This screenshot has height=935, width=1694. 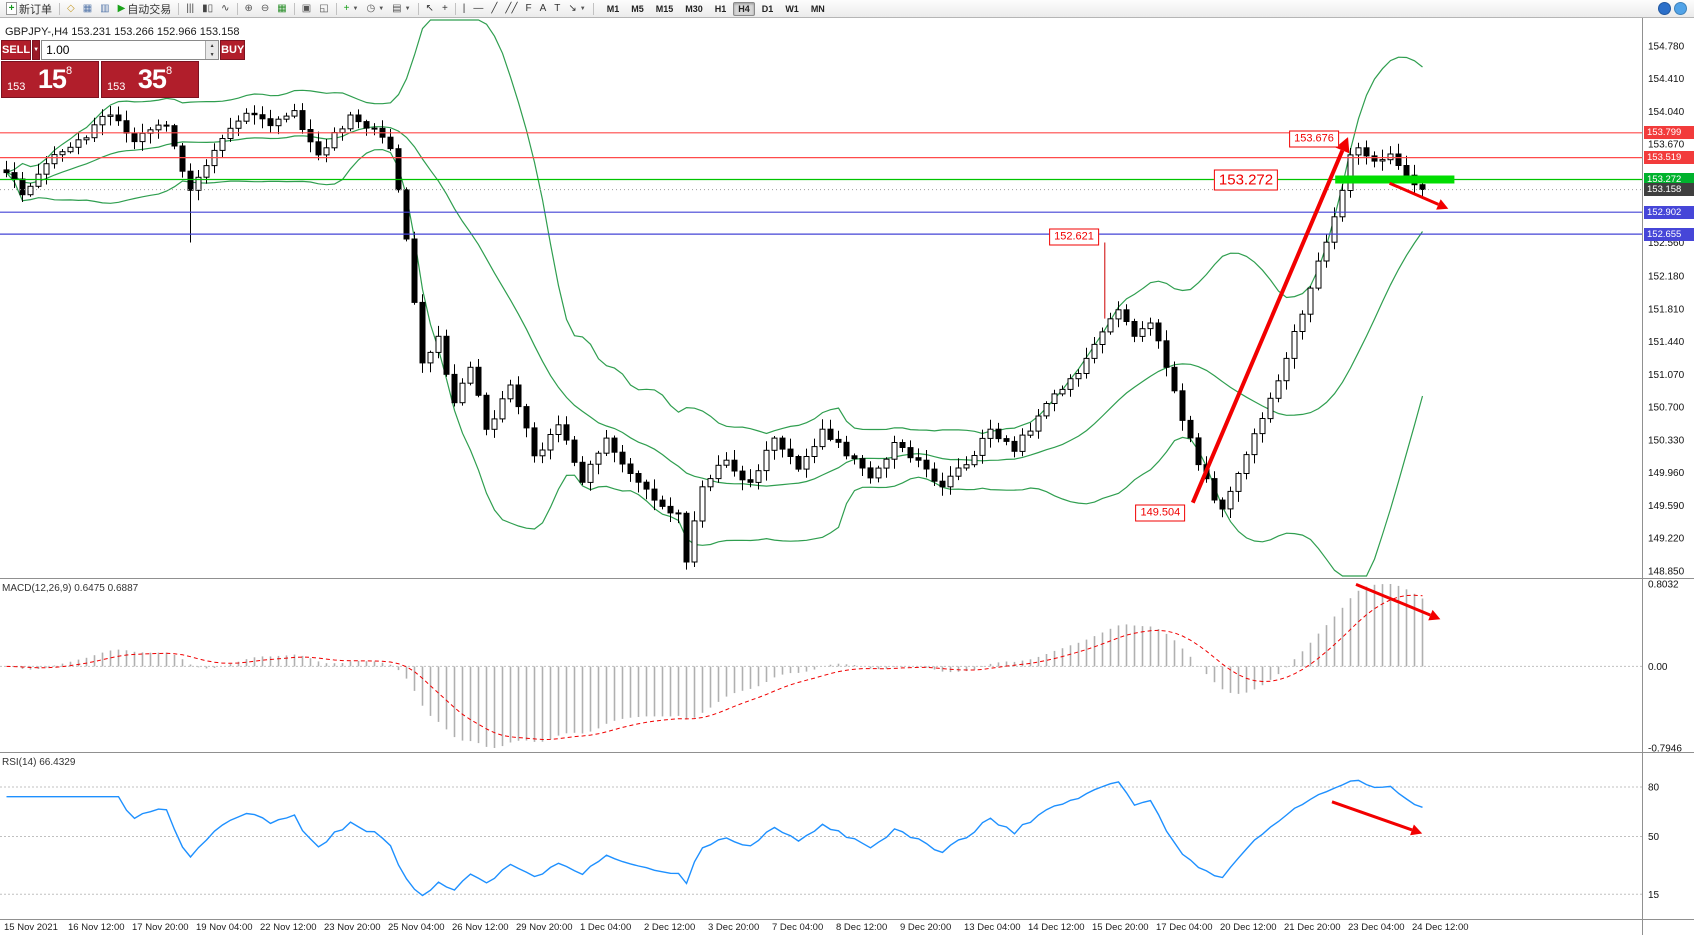 What do you see at coordinates (1669, 158) in the screenshot?
I see `price-tag-153.519: 153.519` at bounding box center [1669, 158].